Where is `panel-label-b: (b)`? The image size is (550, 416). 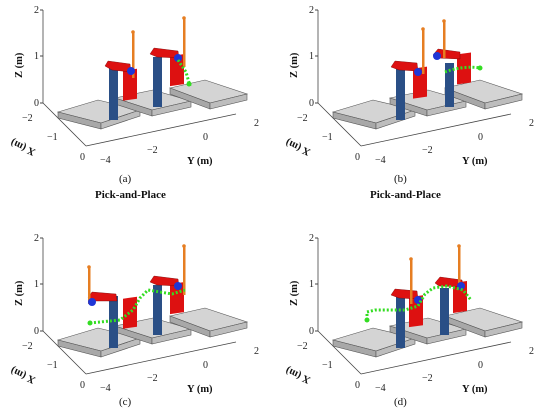 panel-label-b: (b) is located at coordinates (400, 179).